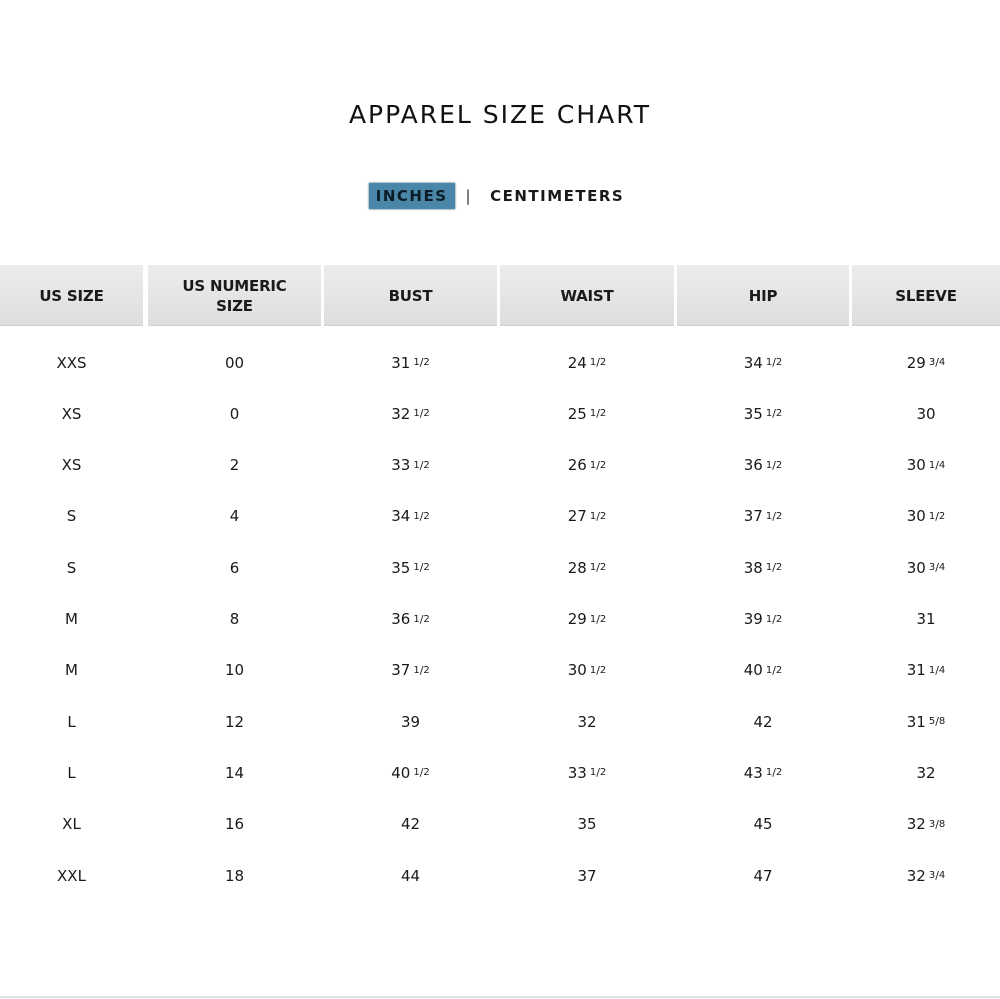 The width and height of the screenshot is (1000, 999). Describe the element at coordinates (410, 567) in the screenshot. I see `cell-bust: 35 1/2` at that location.